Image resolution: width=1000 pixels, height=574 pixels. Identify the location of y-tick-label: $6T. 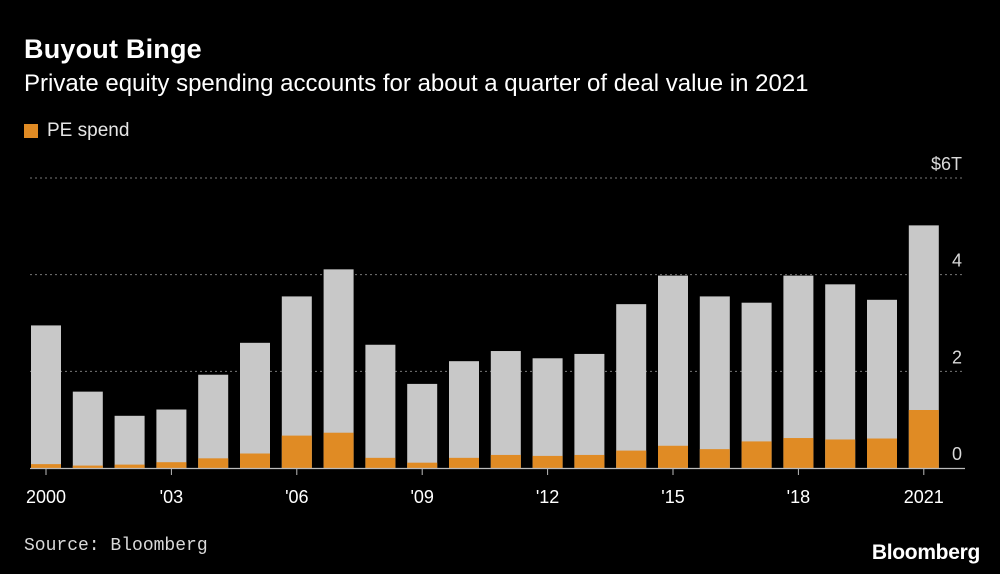
(946, 164).